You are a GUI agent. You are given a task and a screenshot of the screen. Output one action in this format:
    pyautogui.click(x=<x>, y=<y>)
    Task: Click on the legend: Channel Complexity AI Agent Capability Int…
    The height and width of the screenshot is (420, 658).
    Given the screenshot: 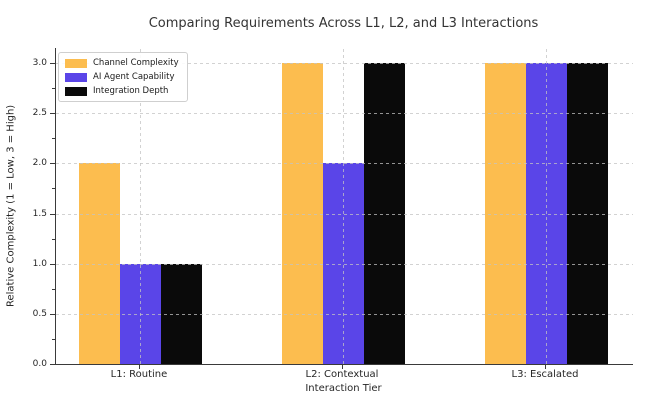 What is the action you would take?
    pyautogui.click(x=123, y=77)
    